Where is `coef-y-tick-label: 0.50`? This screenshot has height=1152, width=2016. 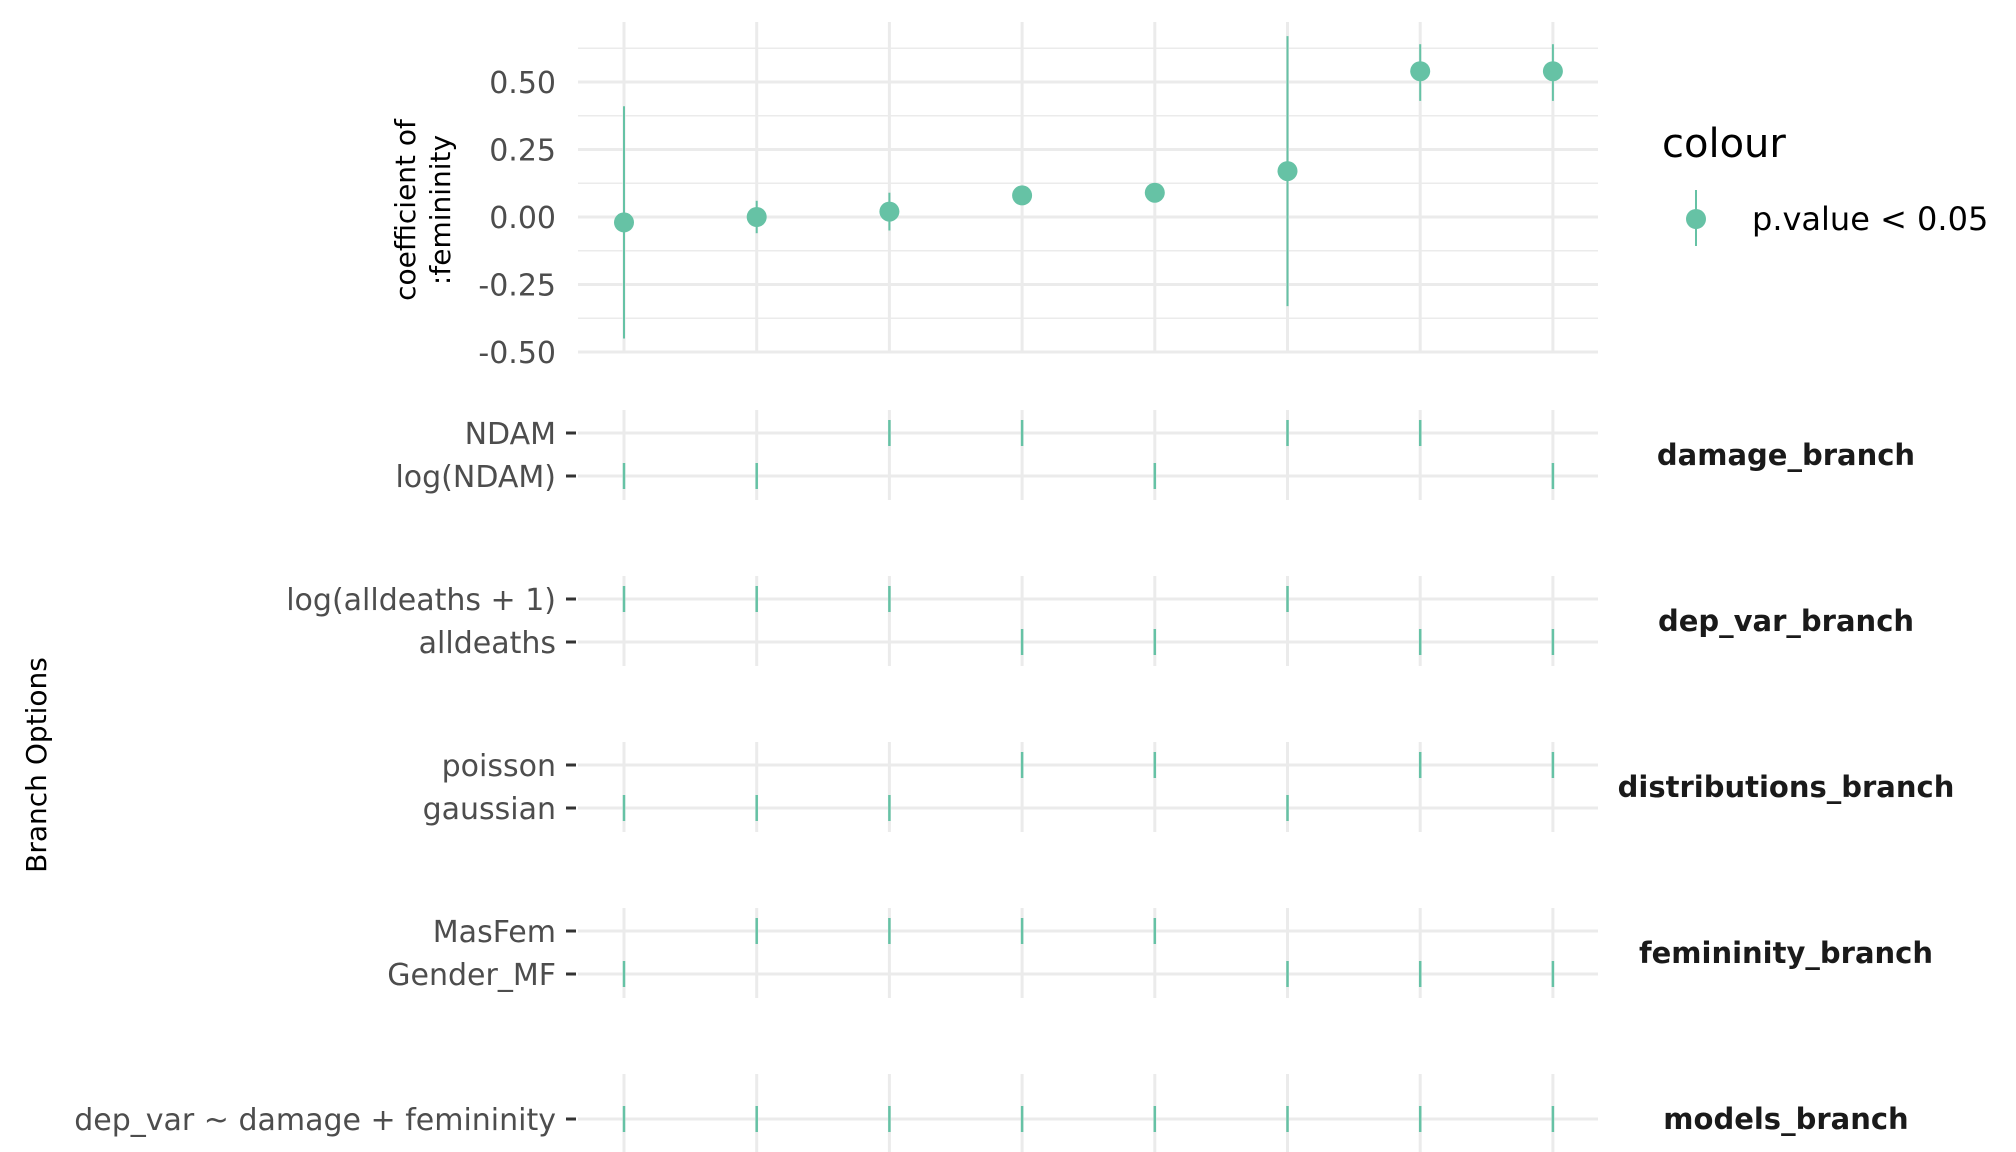
coef-y-tick-label: 0.50 is located at coordinates (522, 83).